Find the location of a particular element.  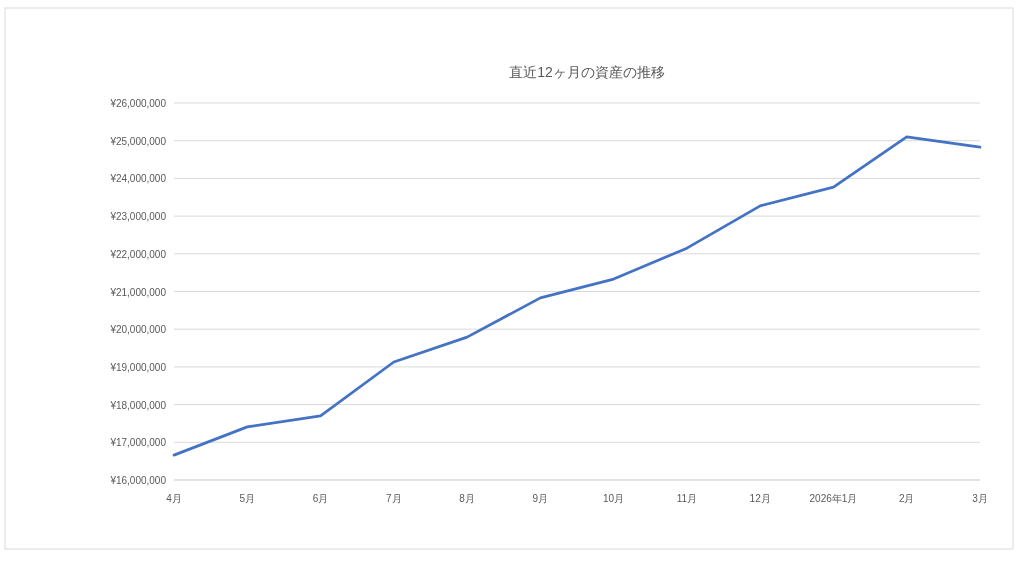

x-tick-label: 12月 is located at coordinates (760, 498).